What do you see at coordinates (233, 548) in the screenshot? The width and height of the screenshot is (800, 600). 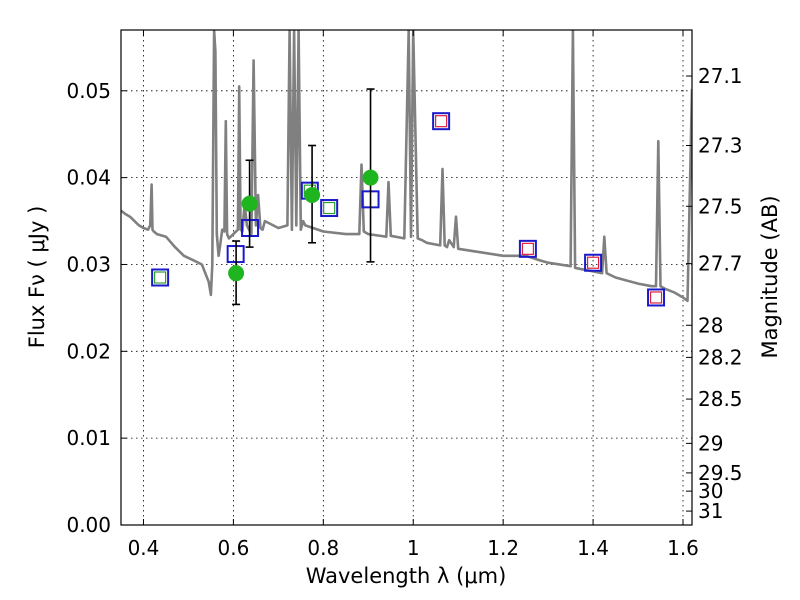 I see `x-tick-label: 0.6` at bounding box center [233, 548].